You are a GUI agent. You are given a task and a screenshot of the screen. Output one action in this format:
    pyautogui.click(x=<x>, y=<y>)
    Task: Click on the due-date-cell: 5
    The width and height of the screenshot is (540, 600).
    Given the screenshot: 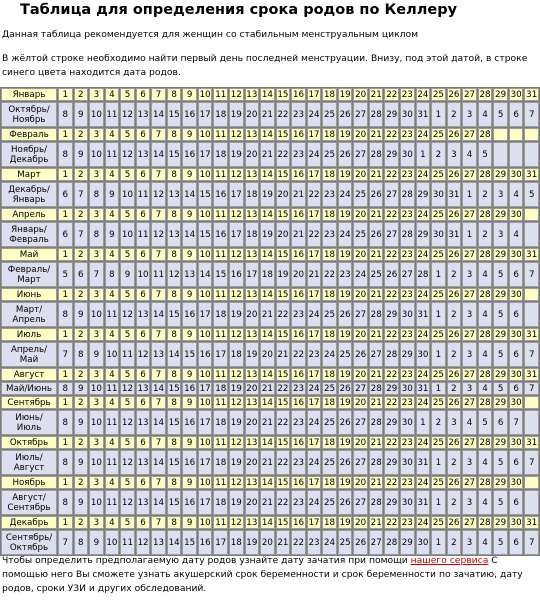 What is the action you would take?
    pyautogui.click(x=500, y=502)
    